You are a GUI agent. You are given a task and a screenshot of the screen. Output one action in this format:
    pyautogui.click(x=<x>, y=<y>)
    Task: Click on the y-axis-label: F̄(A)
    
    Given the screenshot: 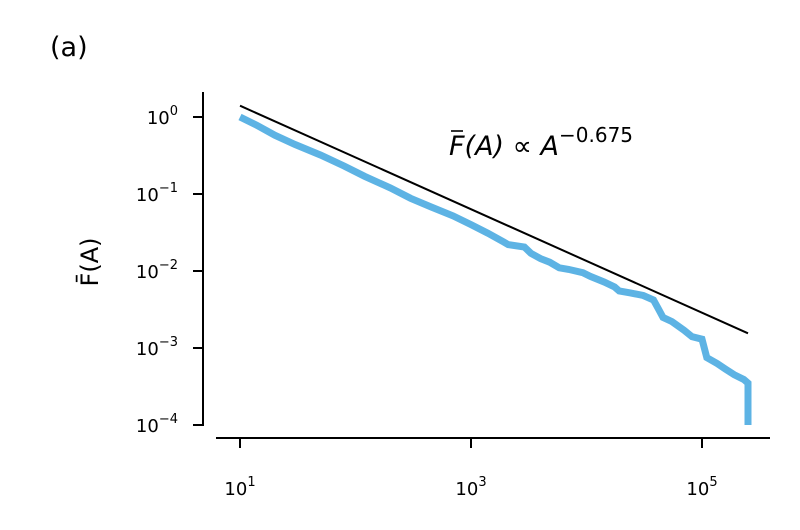 What is the action you would take?
    pyautogui.click(x=89, y=262)
    